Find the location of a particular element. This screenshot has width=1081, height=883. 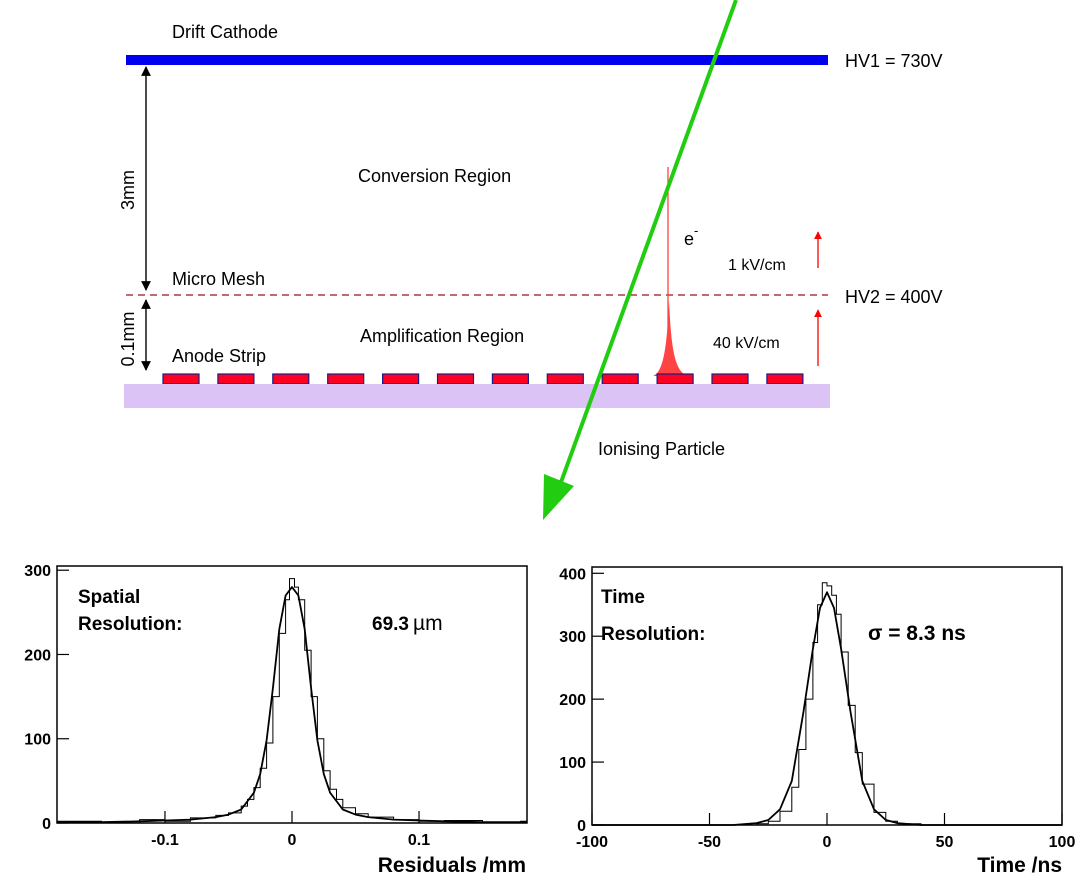

x-tick-label: 0.1 is located at coordinates (419, 840).